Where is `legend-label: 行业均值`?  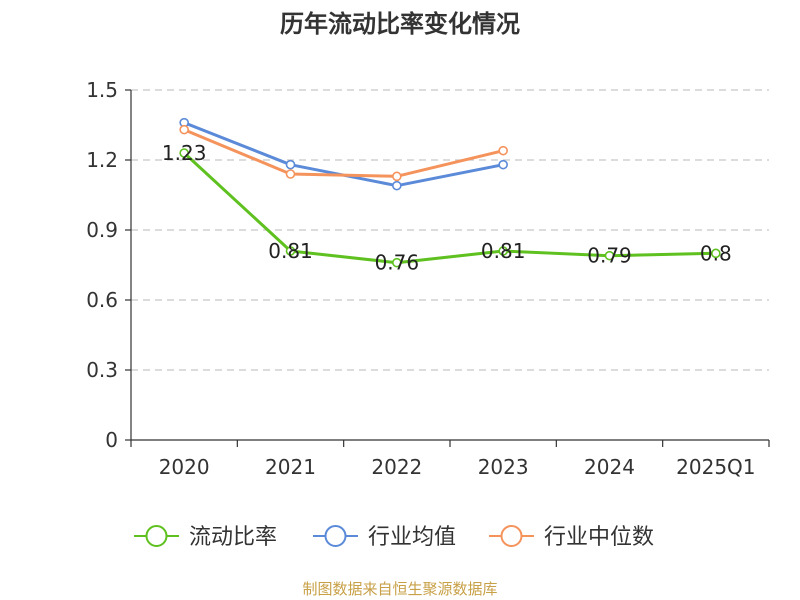
legend-label: 行业均值 is located at coordinates (412, 537).